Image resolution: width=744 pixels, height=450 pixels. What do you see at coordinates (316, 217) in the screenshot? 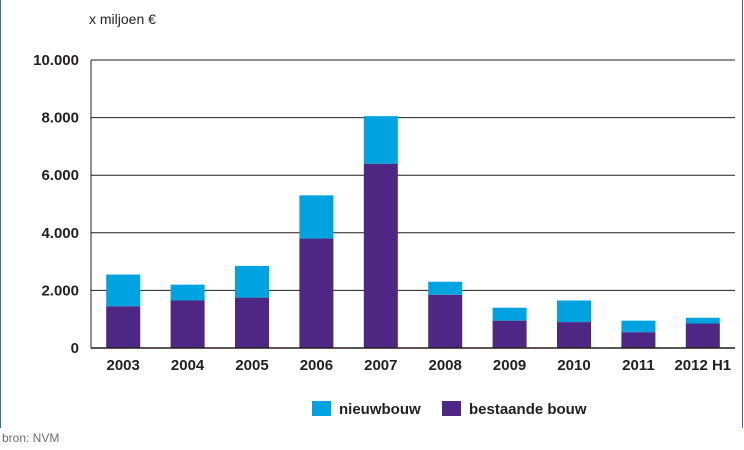
I see `bar-2006-nieuwbouw` at bounding box center [316, 217].